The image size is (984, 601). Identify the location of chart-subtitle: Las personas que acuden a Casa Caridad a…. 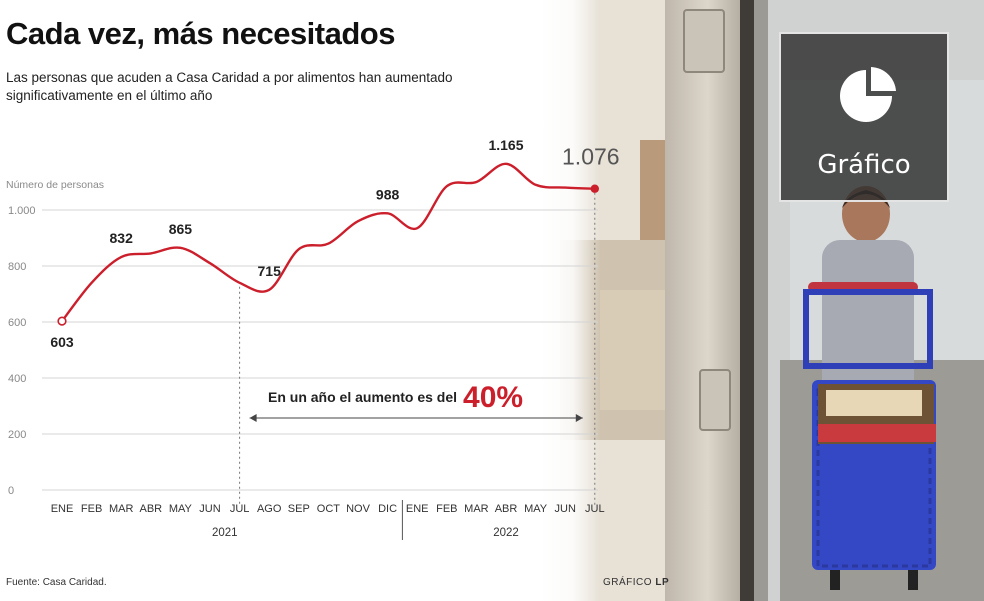
(229, 86).